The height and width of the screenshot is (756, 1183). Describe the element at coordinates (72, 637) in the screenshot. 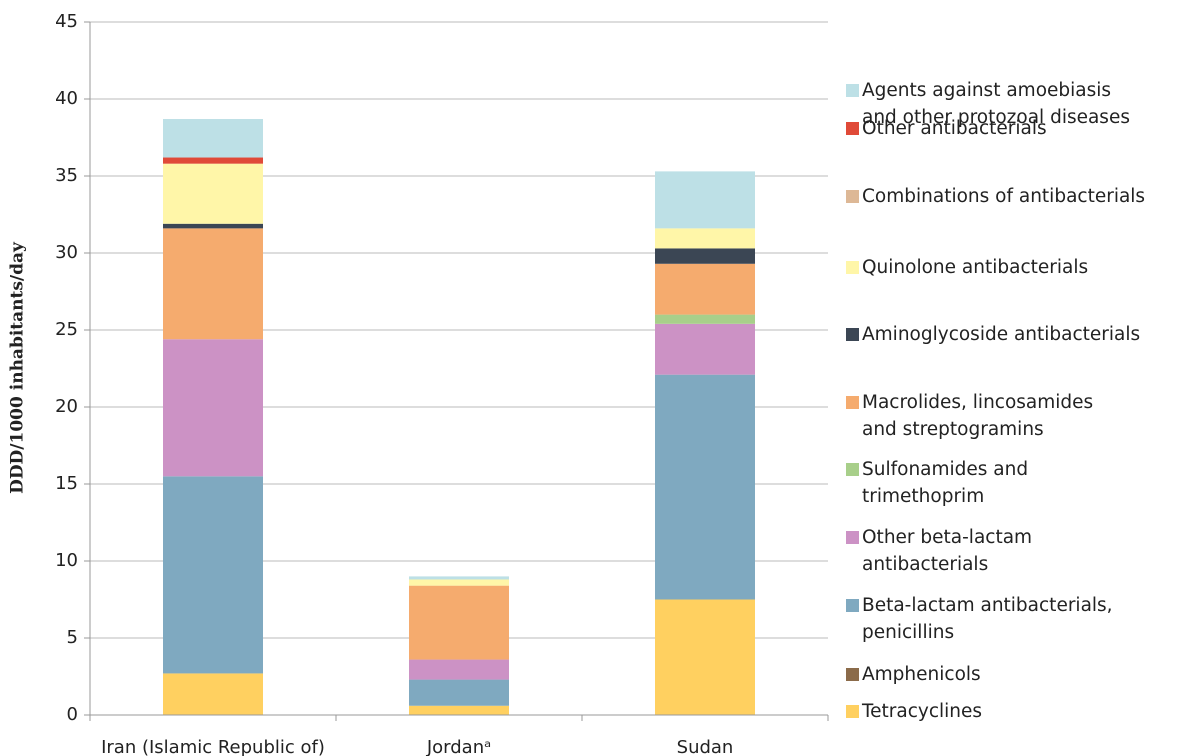

I see `y-tick-label: 5` at that location.